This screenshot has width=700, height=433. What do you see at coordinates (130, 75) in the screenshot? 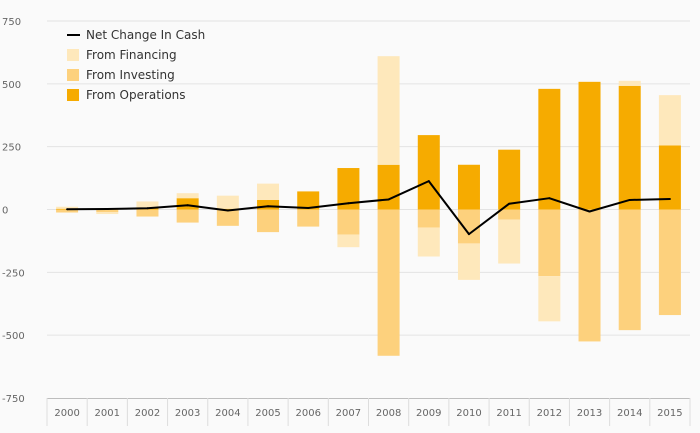
I see `legend-label-from-investing: From Investing` at bounding box center [130, 75].